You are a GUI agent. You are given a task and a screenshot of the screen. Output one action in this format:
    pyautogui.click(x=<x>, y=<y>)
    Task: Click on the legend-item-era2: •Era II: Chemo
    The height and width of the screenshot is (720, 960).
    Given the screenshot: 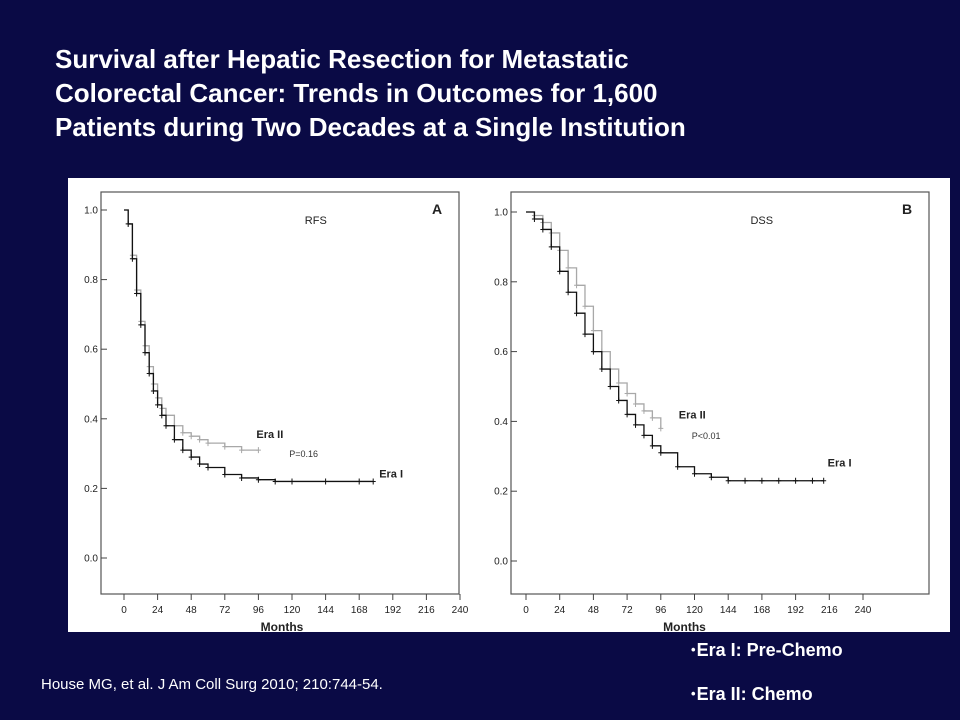 What is the action you would take?
    pyautogui.click(x=752, y=694)
    